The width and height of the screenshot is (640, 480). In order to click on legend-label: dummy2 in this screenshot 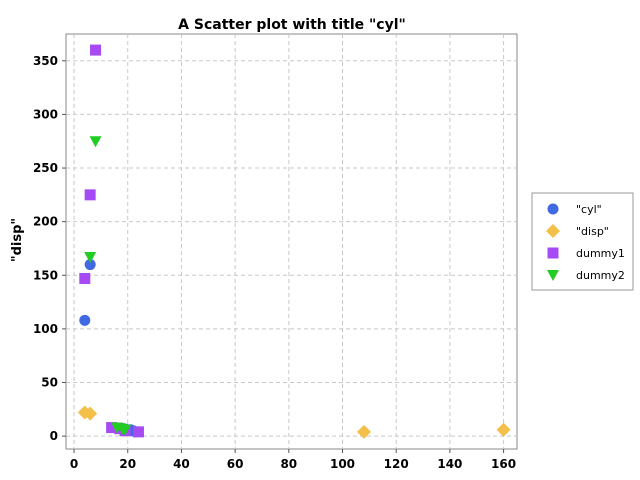, I will do `click(600, 275)`.